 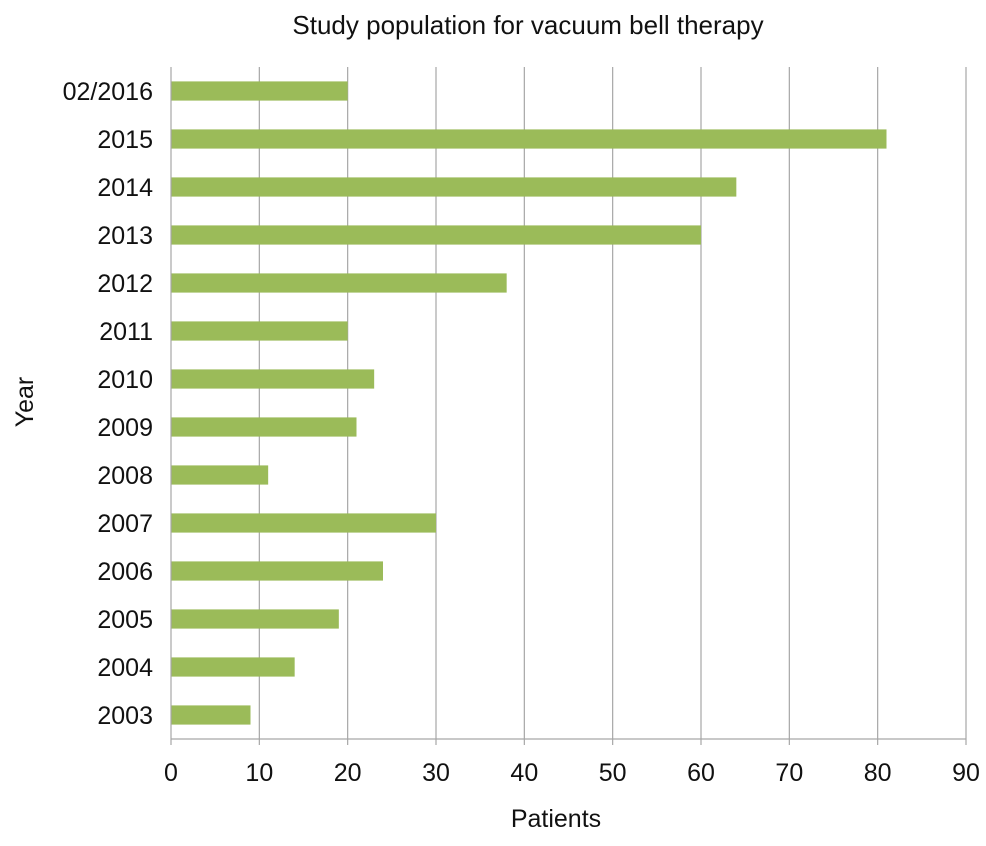 I want to click on category-label: 02/2016, so click(x=108, y=92).